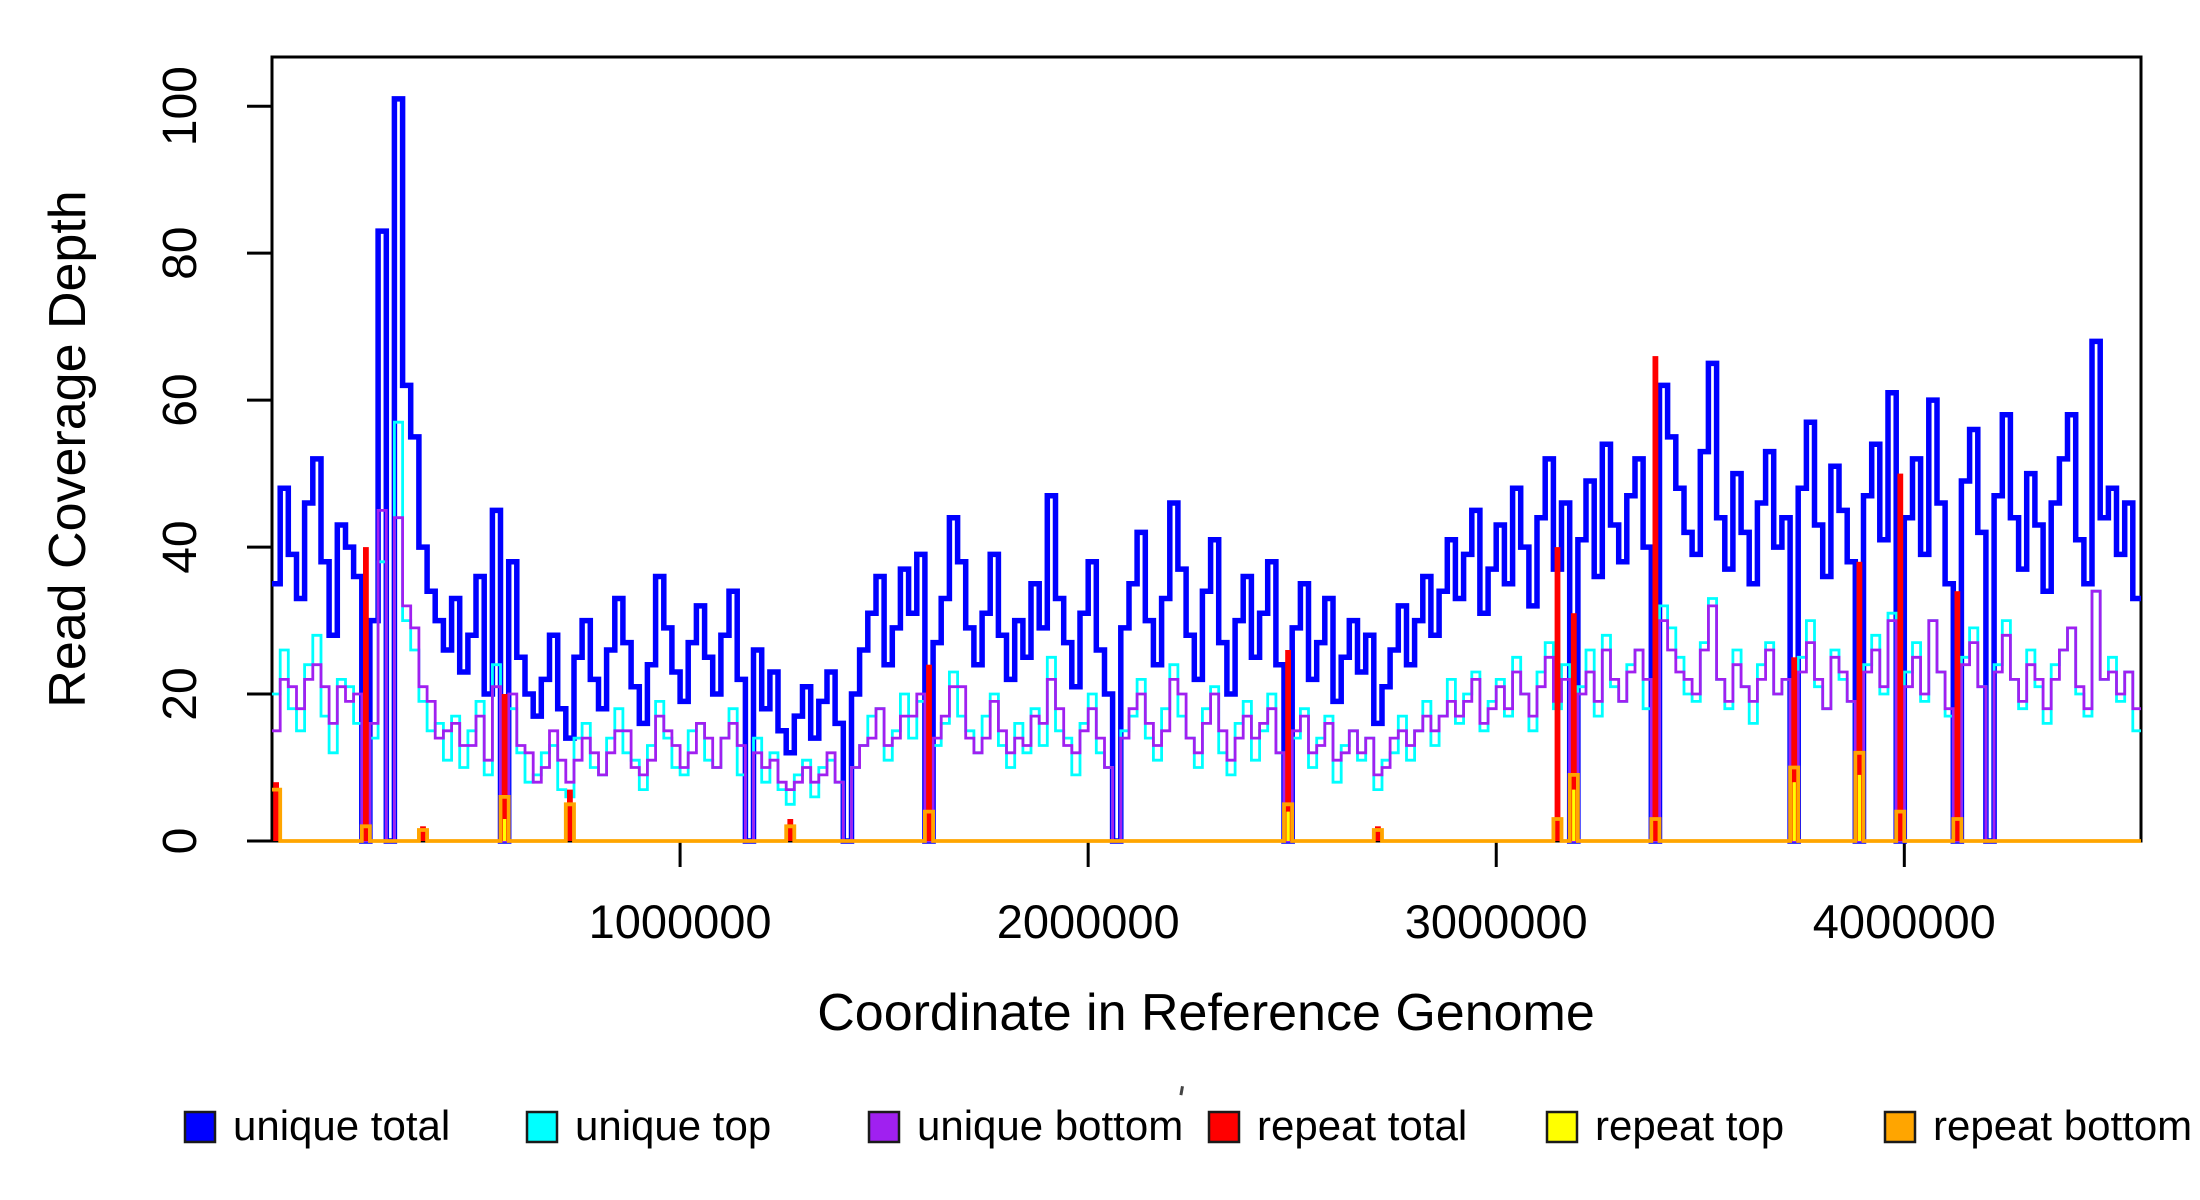 The height and width of the screenshot is (1200, 2200). I want to click on legend-swatch-unique-bottom, so click(884, 1127).